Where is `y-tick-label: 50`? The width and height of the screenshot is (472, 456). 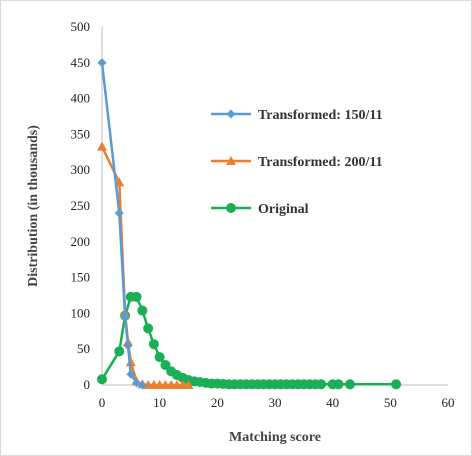 y-tick-label: 50 is located at coordinates (83, 348).